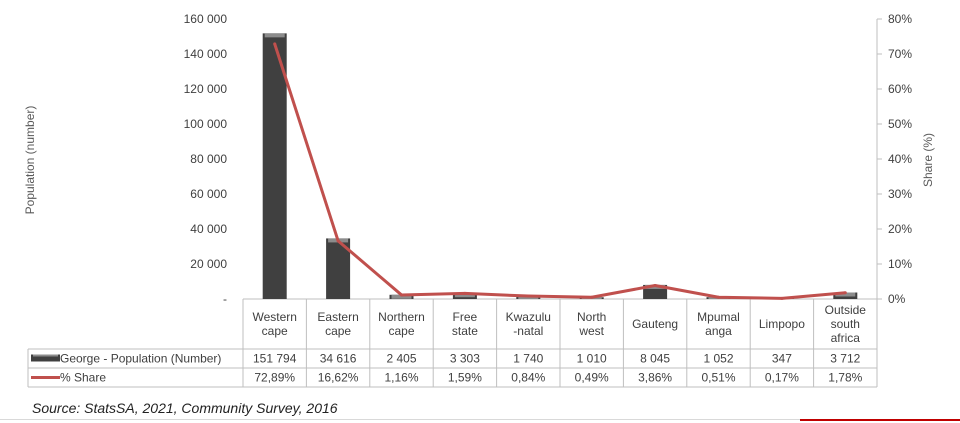 The image size is (960, 423). I want to click on category-label: Gauteng, so click(655, 324).